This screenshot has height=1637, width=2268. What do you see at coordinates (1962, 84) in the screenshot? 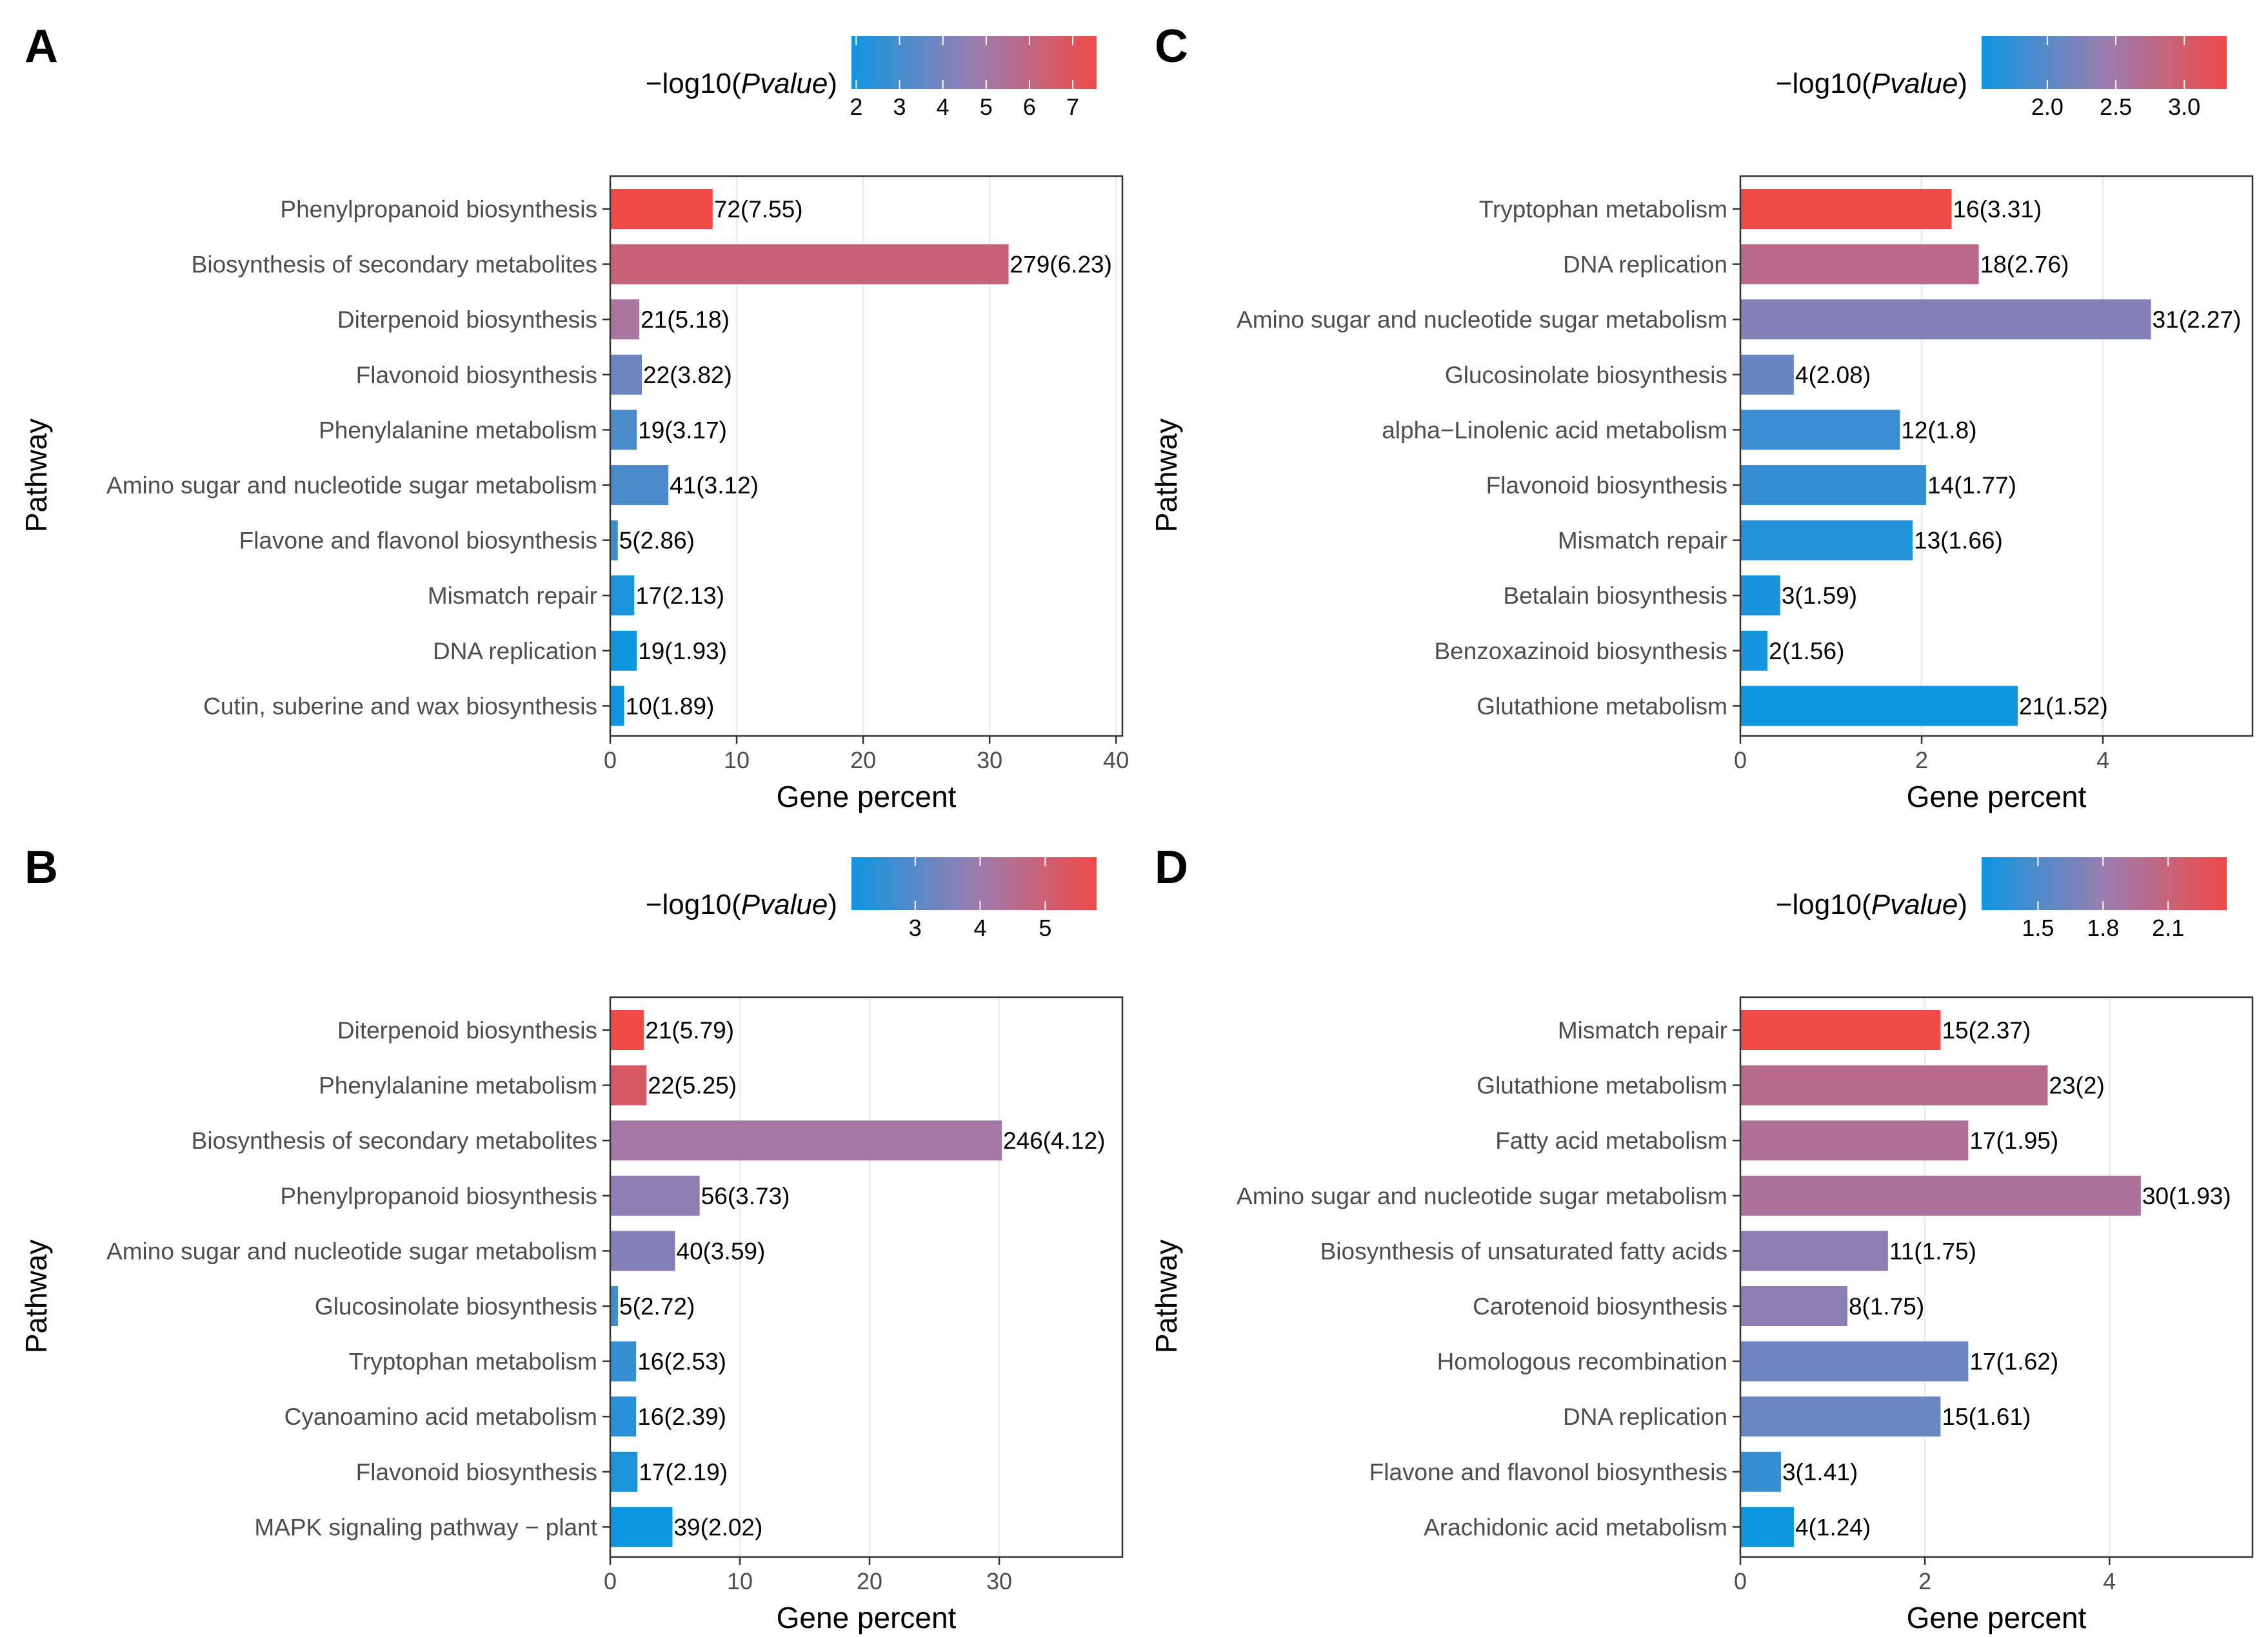
I see `colorbar-title-suffix: )` at bounding box center [1962, 84].